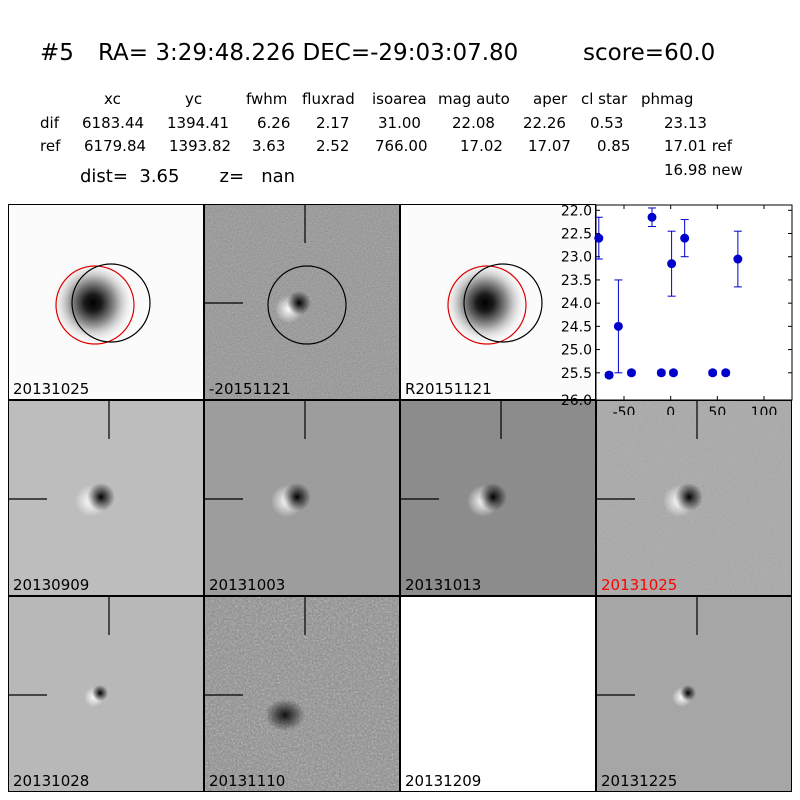  I want to click on stamp-date-label: 20131028, so click(51, 781).